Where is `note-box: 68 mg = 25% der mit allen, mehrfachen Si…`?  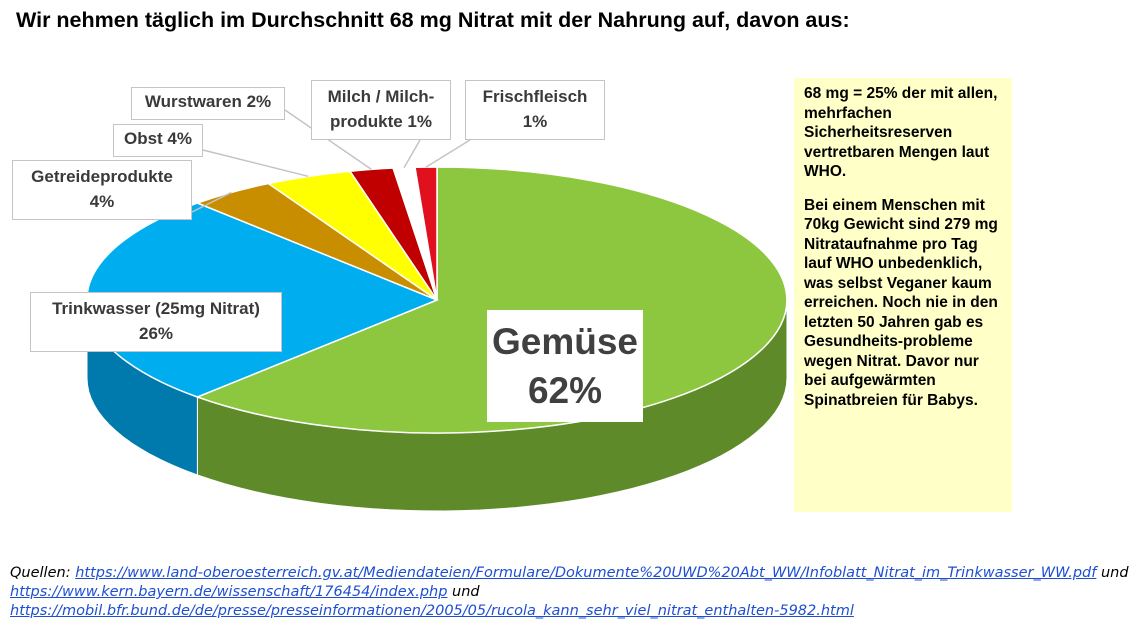 note-box: 68 mg = 25% der mit allen, mehrfachen Si… is located at coordinates (903, 295).